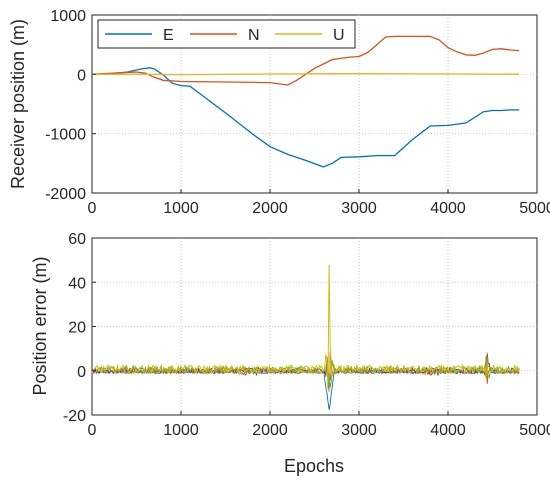  I want to click on series-line-u, so click(305, 74).